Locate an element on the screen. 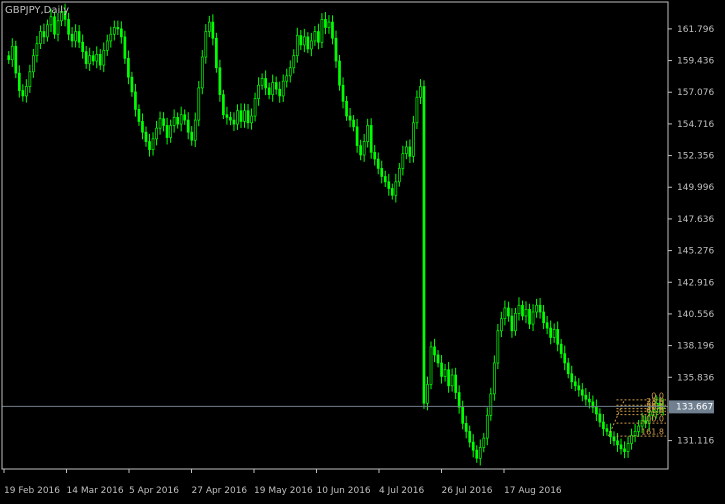 The image size is (725, 504). time-tick-label: 5 Apr 2016 is located at coordinates (154, 491).